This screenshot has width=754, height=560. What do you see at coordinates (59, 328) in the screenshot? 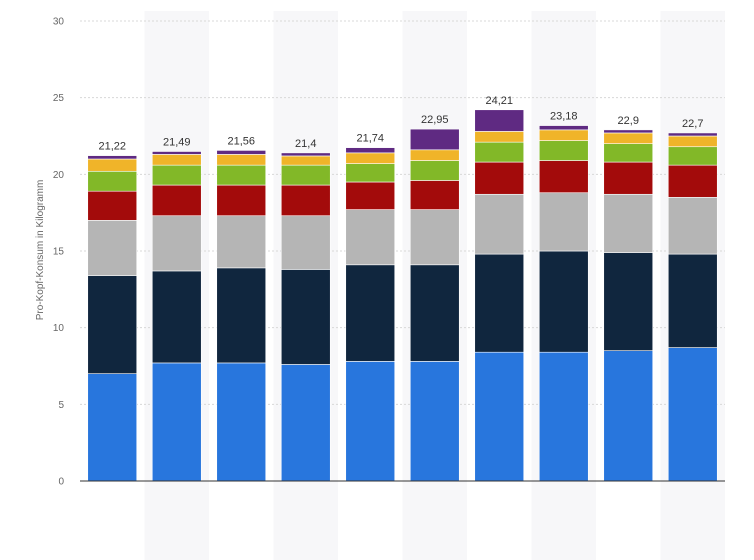
I see `y-tick-label: 10` at bounding box center [59, 328].